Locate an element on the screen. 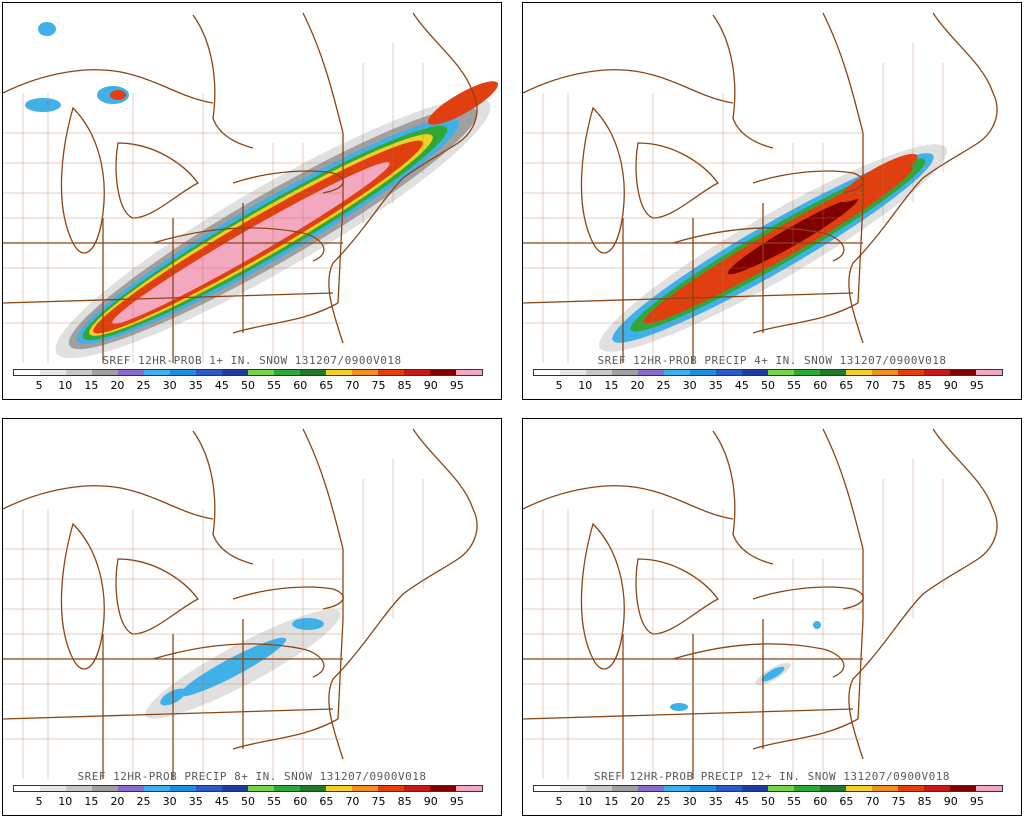  color-bar-tick-label: 85 is located at coordinates (404, 385).